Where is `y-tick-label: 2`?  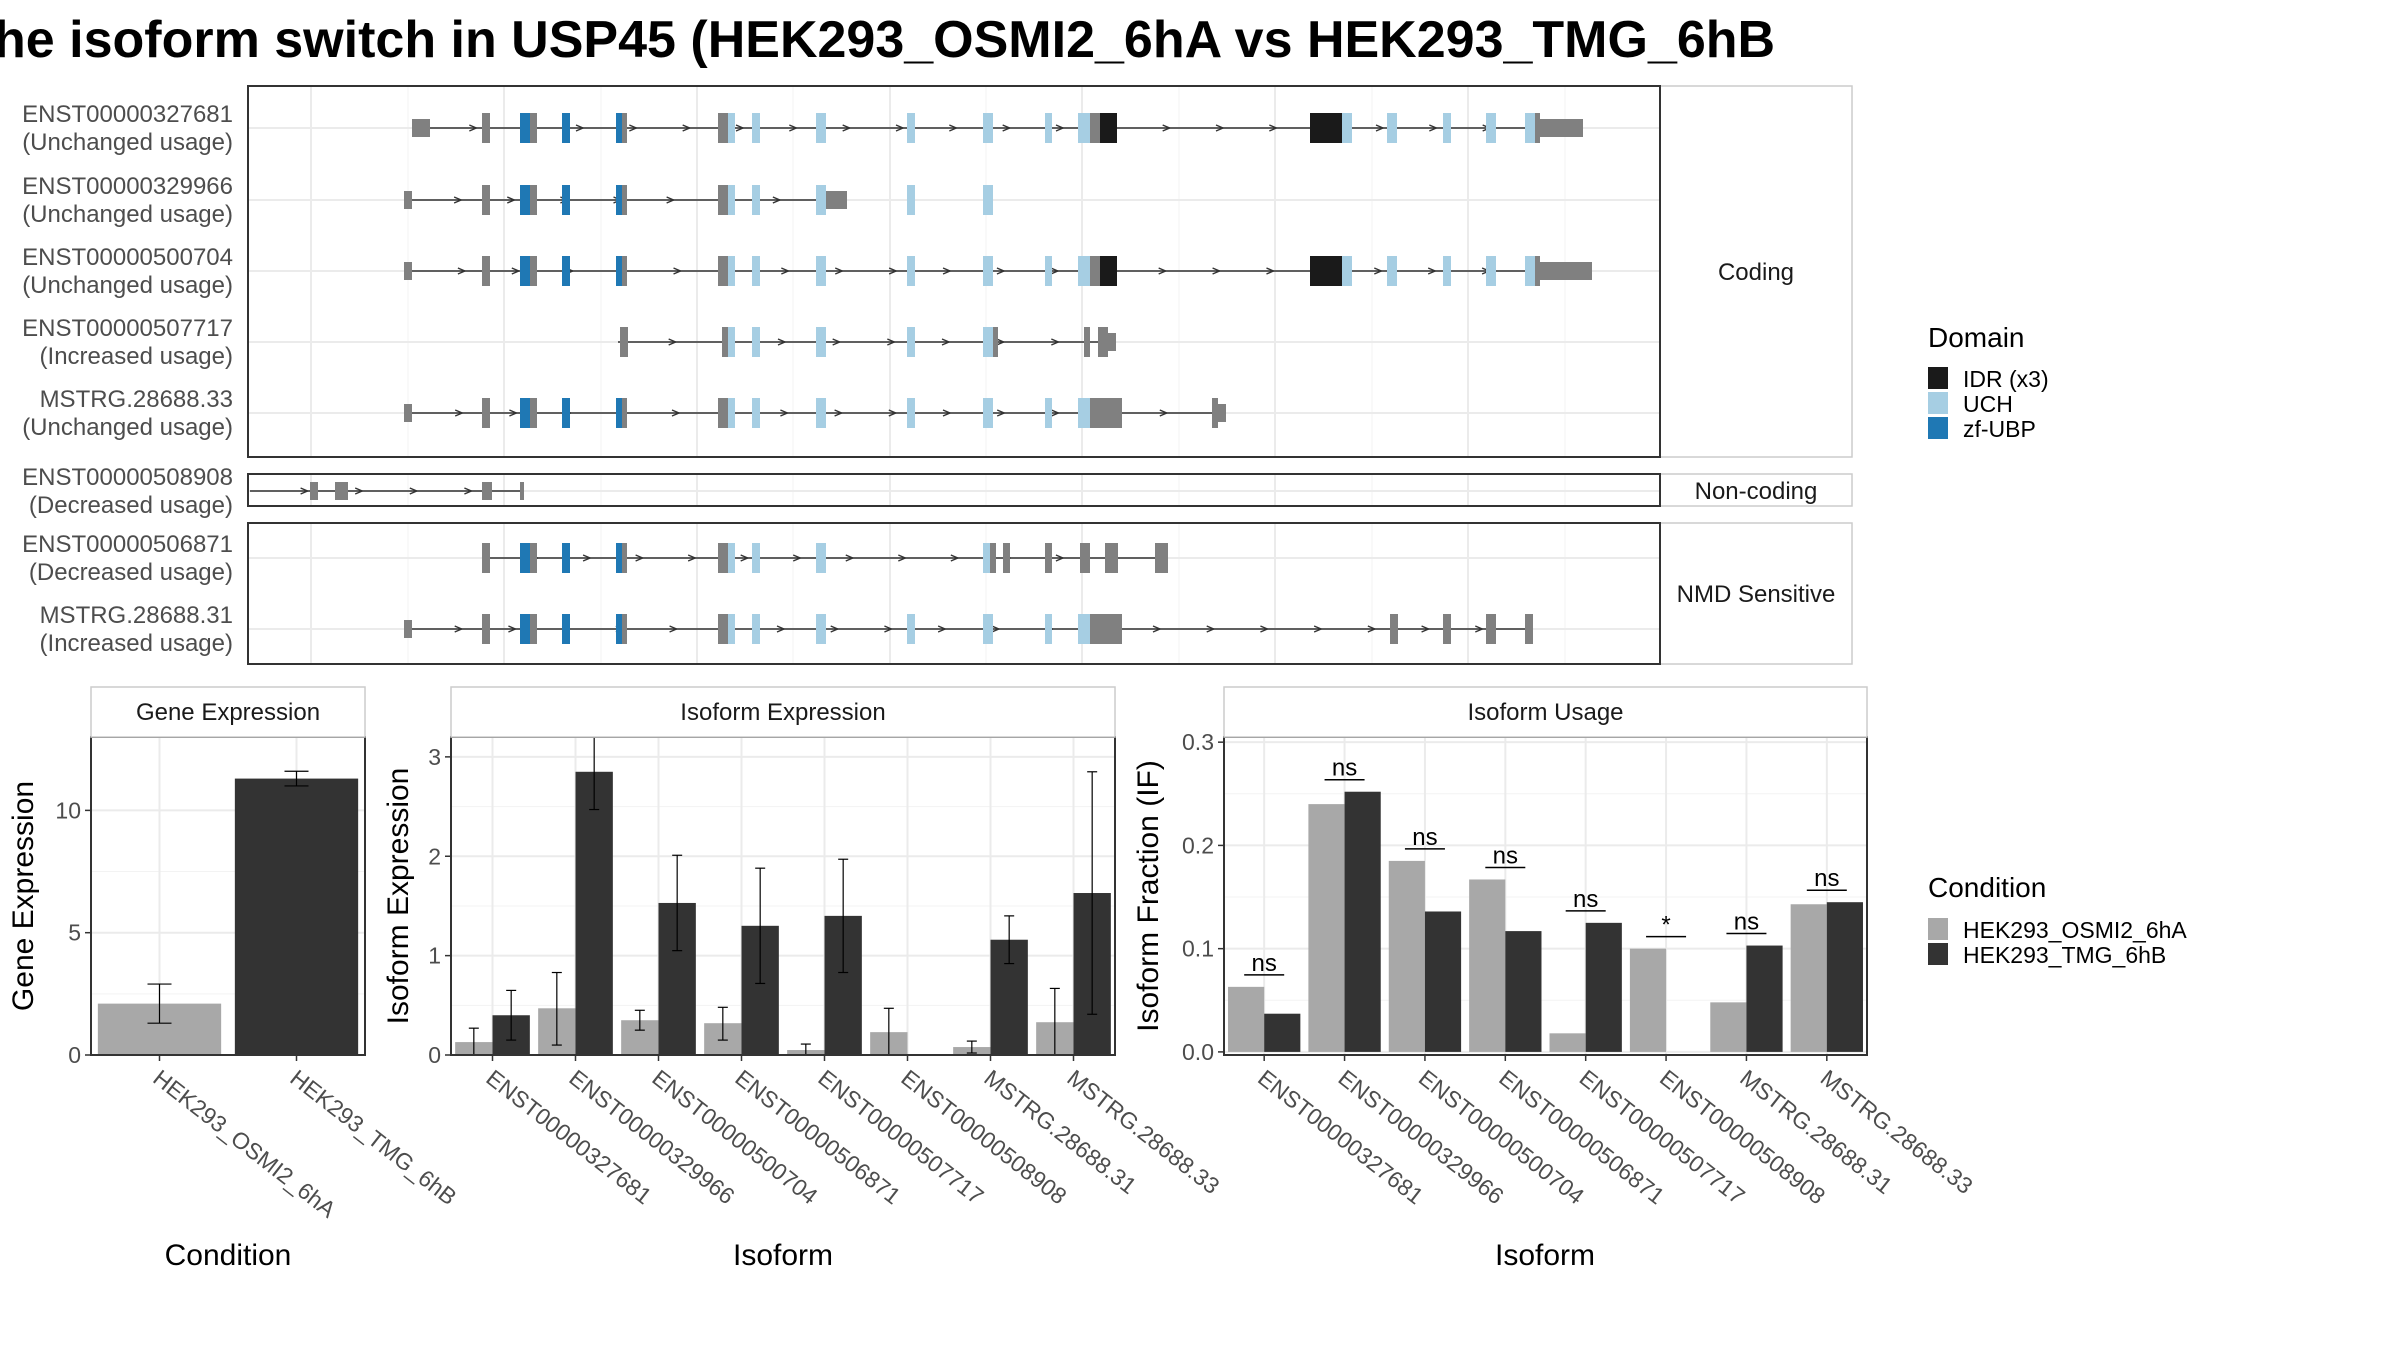
y-tick-label: 2 is located at coordinates (434, 856).